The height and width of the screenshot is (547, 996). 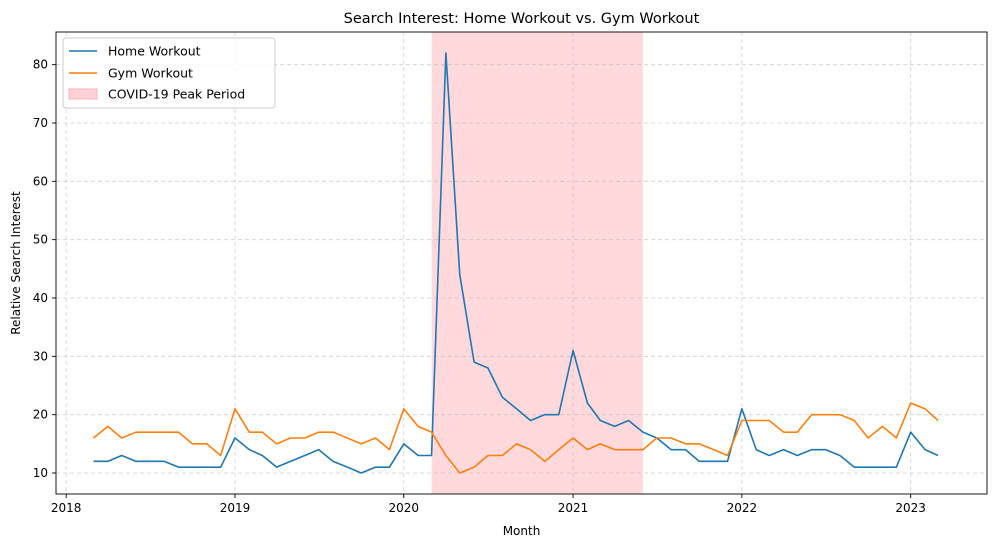 I want to click on legend-label-home-workout: Home Workout, so click(x=154, y=51).